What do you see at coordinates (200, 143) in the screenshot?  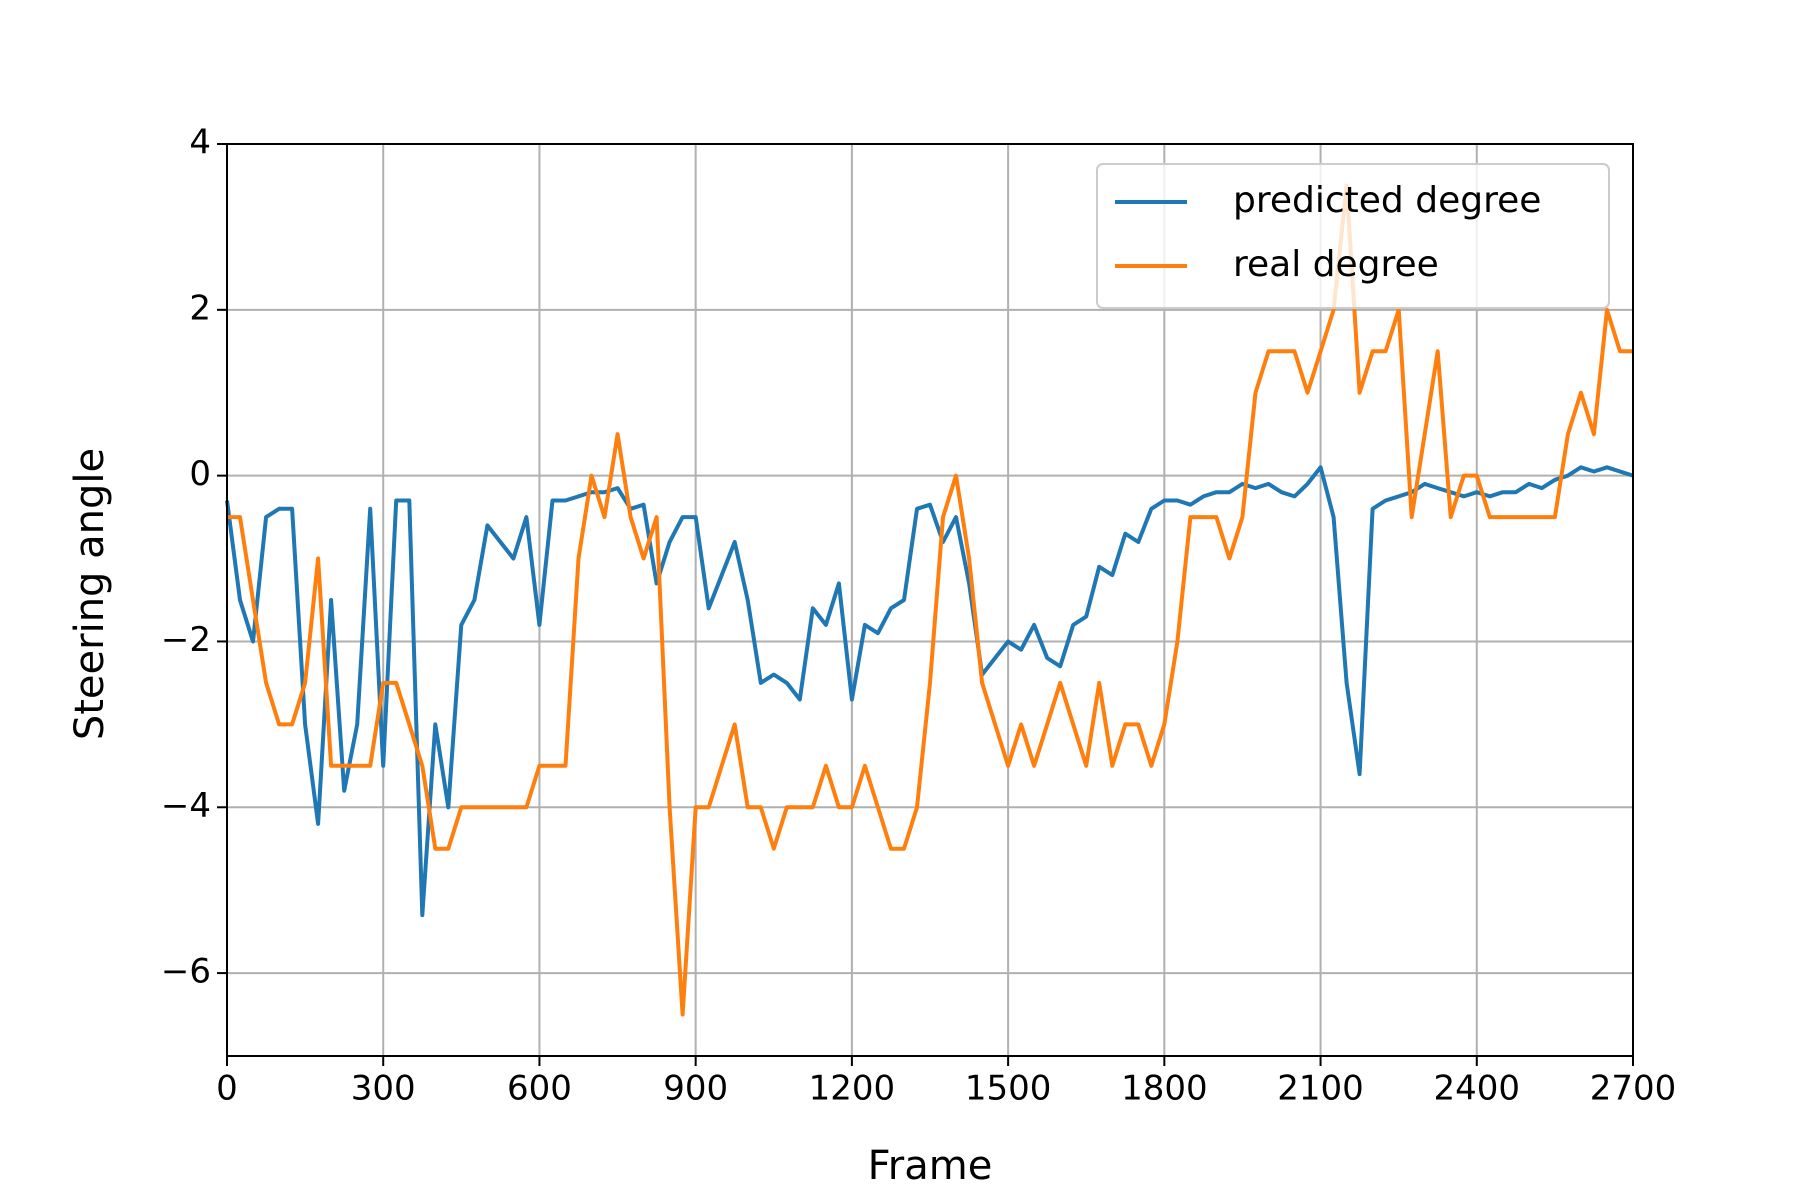 I see `y-tick-label: 4` at bounding box center [200, 143].